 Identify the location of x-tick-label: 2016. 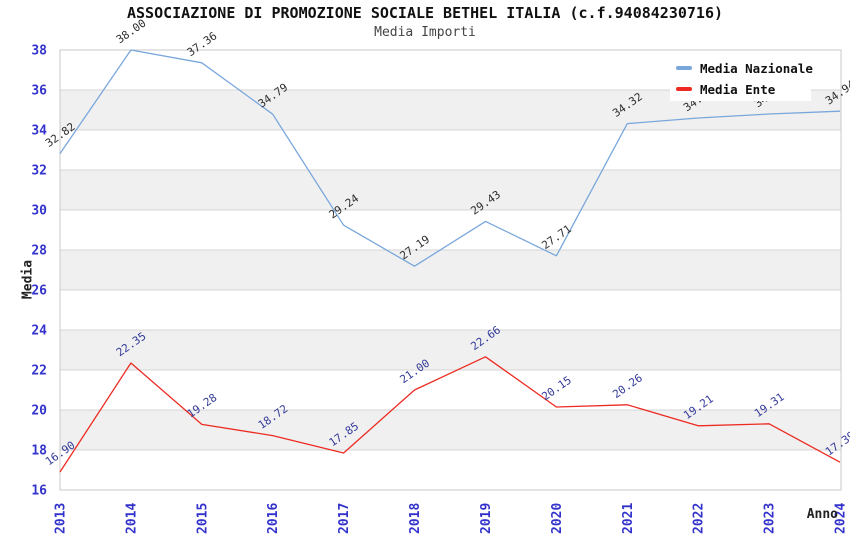
(273, 518).